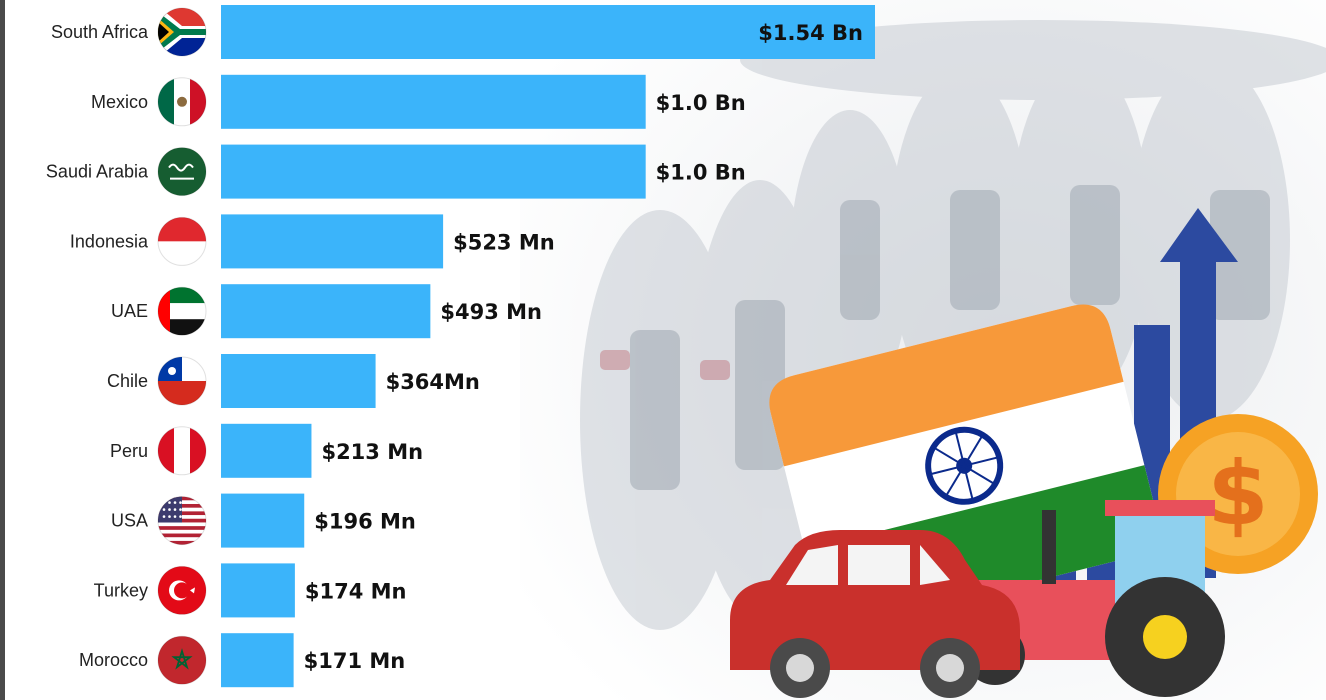 Image resolution: width=1326 pixels, height=700 pixels. I want to click on value-label: $174 Mn, so click(356, 591).